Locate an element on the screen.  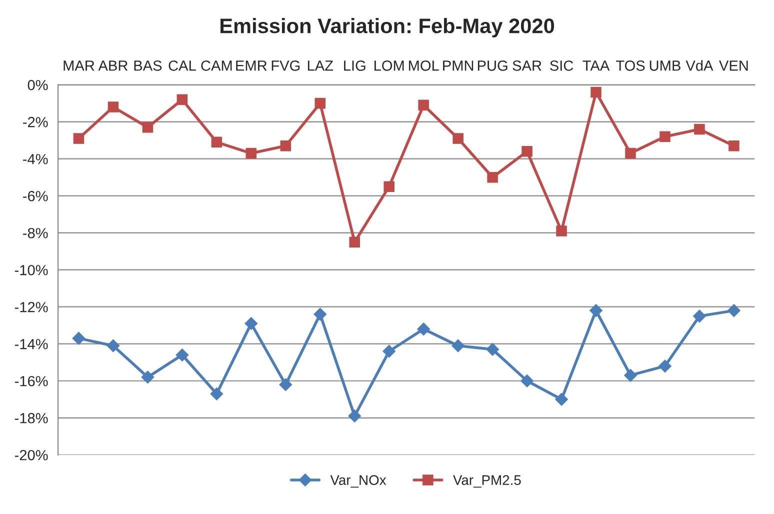
x-tick-label: LIG is located at coordinates (355, 65).